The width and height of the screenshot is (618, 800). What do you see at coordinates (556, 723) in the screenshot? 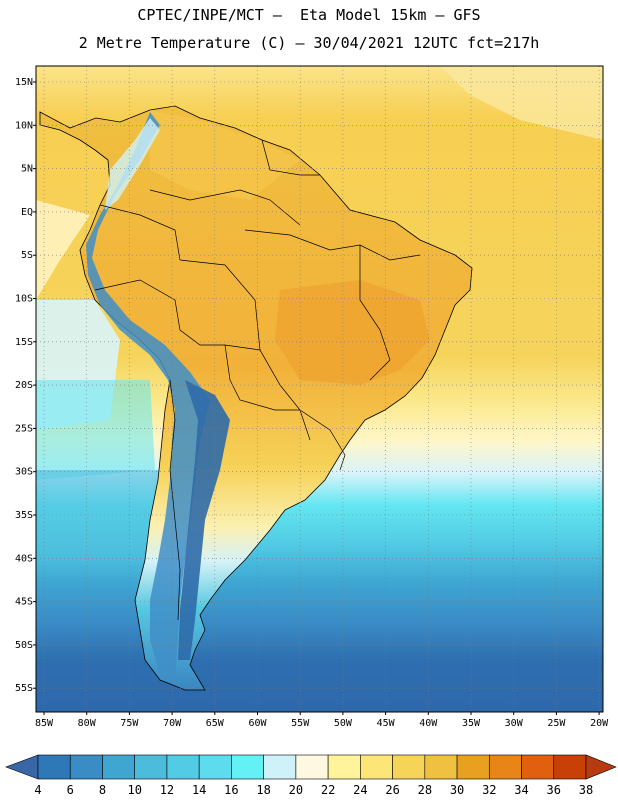
I see `lon-label-25w: 25W` at bounding box center [556, 723].